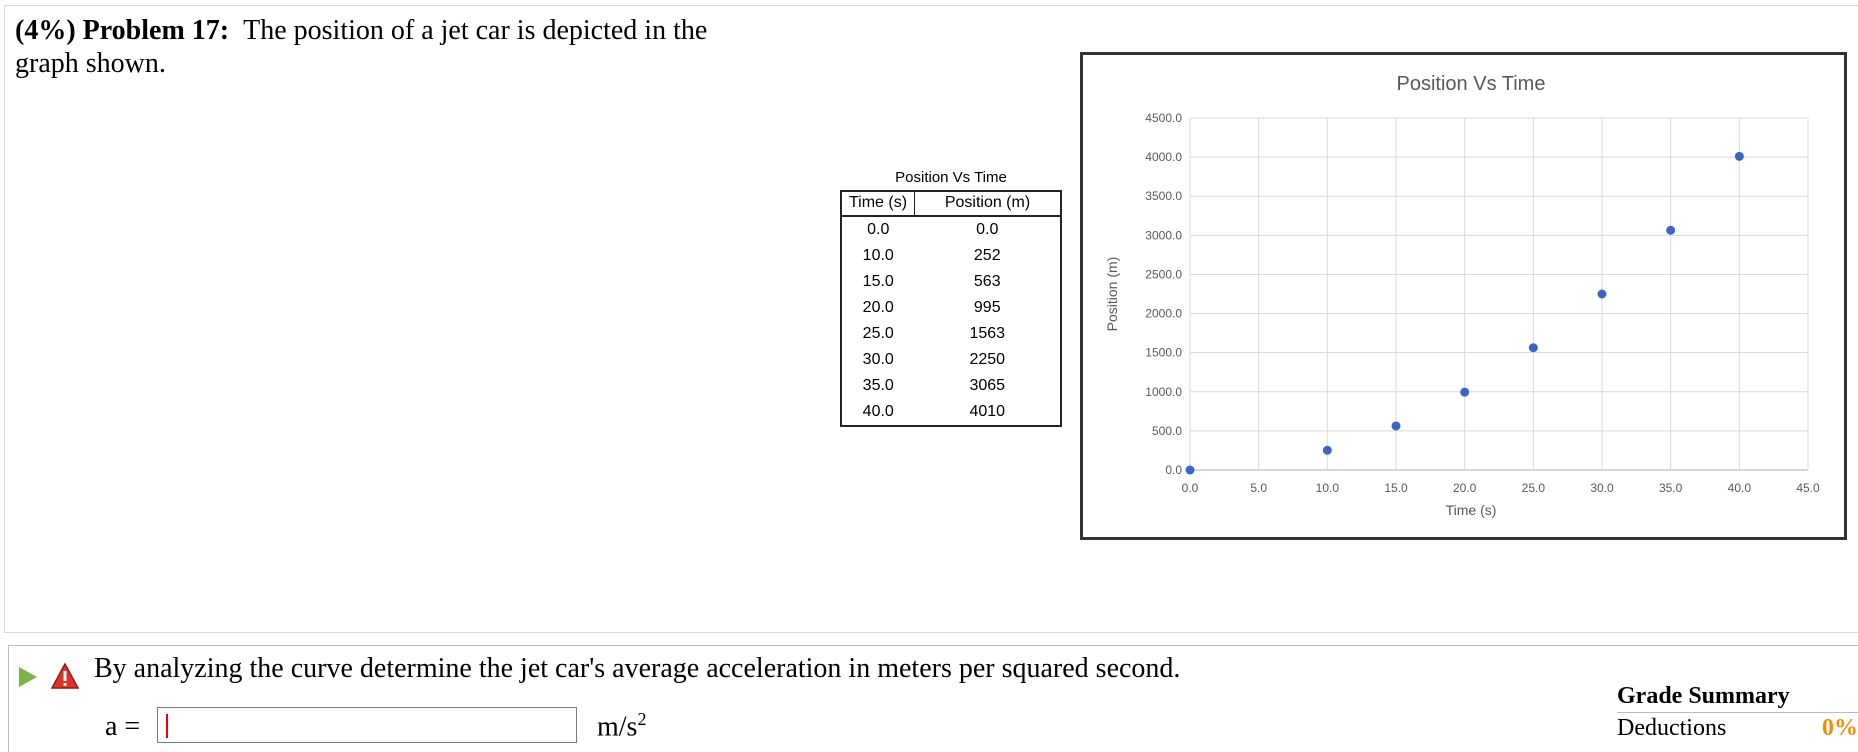  What do you see at coordinates (987, 281) in the screenshot?
I see `cell-position: 563` at bounding box center [987, 281].